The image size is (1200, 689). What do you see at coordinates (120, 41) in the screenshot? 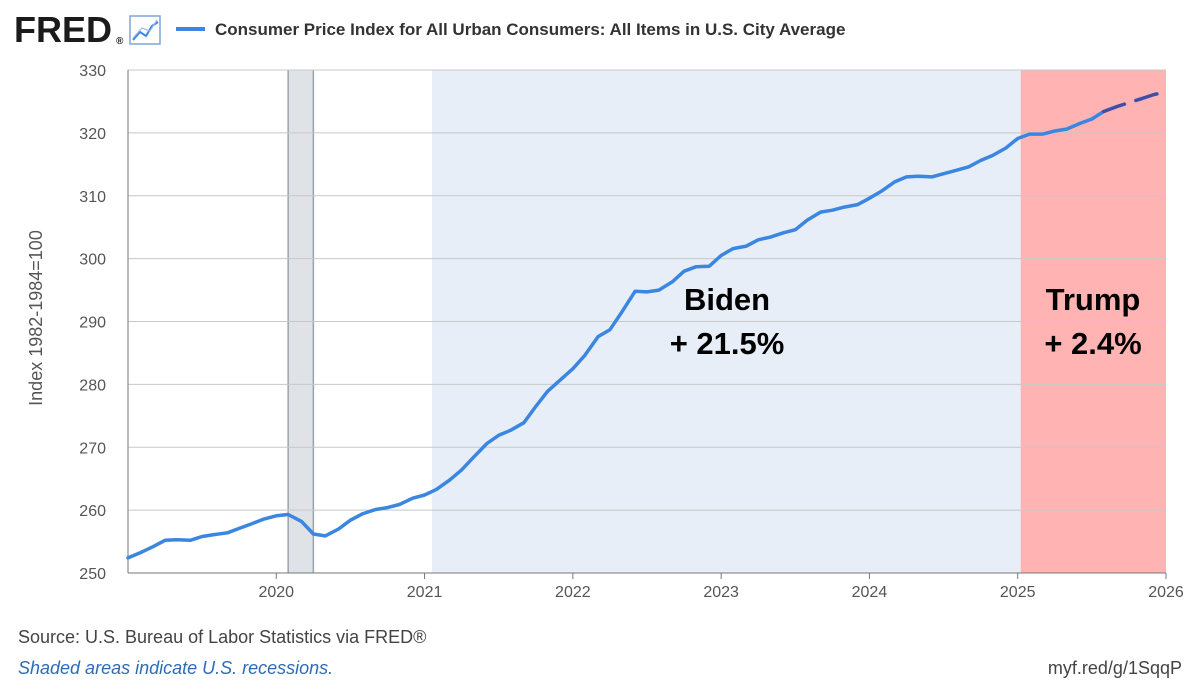
I see `fred-trademark: ®` at bounding box center [120, 41].